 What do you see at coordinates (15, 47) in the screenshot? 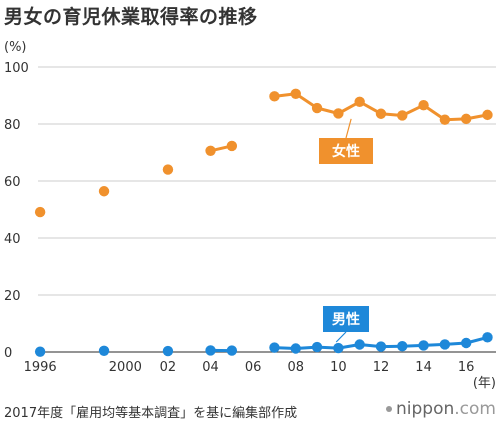
I see `y-axis-unit-label: (%)` at bounding box center [15, 47].